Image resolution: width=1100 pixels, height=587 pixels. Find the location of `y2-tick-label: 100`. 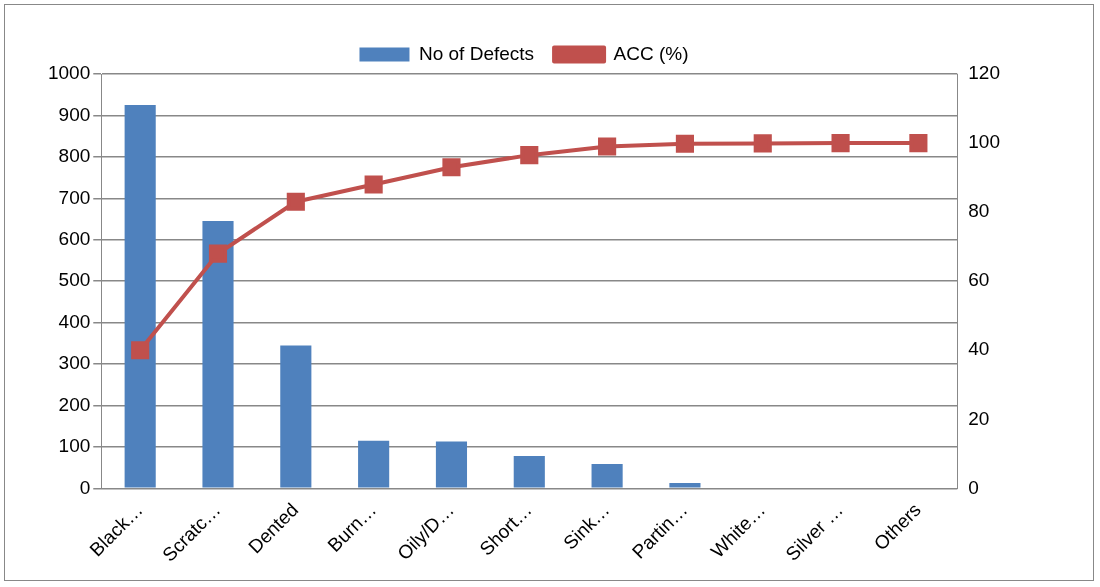

y2-tick-label: 100 is located at coordinates (984, 142).